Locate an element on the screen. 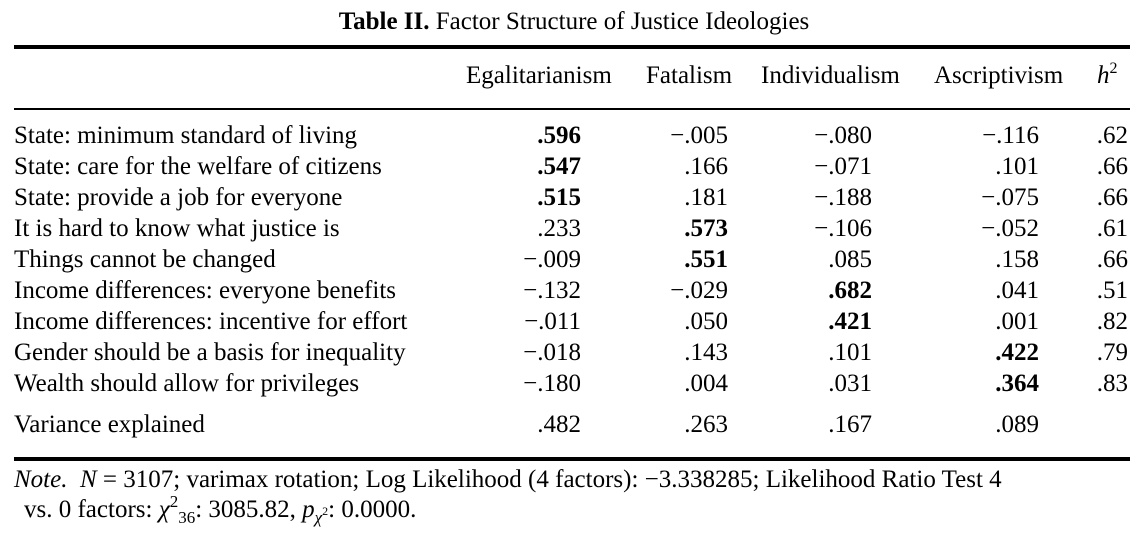  table-cell: −.188 is located at coordinates (843, 197).